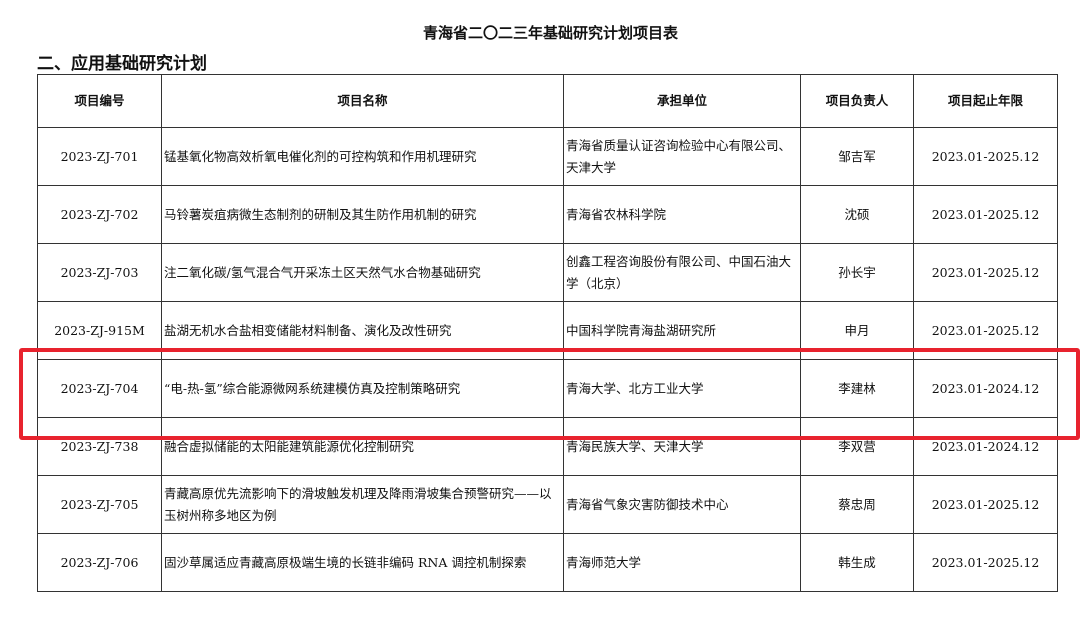 This screenshot has height=636, width=1091. Describe the element at coordinates (99, 504) in the screenshot. I see `project-id: 2023-ZJ-705` at that location.